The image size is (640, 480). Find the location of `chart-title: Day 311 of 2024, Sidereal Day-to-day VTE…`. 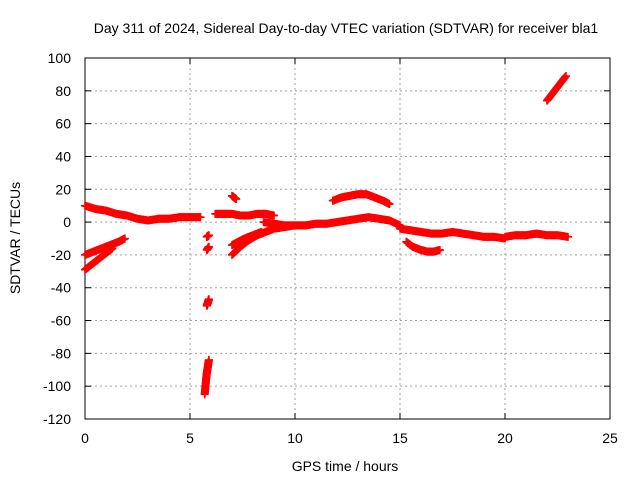

chart-title: Day 311 of 2024, Sidereal Day-to-day VTE… is located at coordinates (346, 28).